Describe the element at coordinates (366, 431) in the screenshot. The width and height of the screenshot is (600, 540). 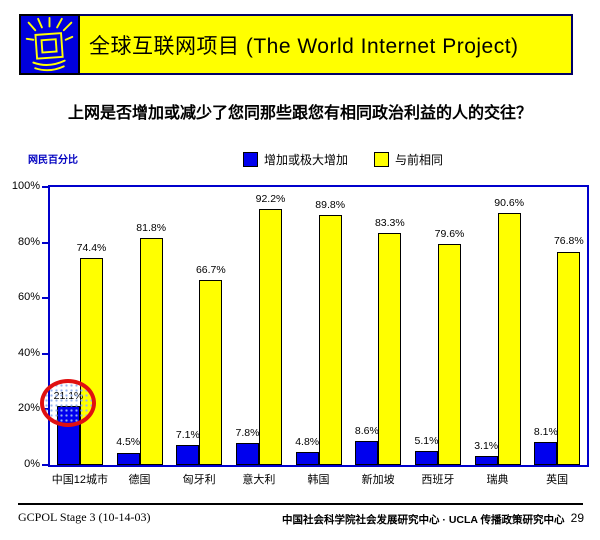
I see `bar-value-label: 8.6%` at that location.